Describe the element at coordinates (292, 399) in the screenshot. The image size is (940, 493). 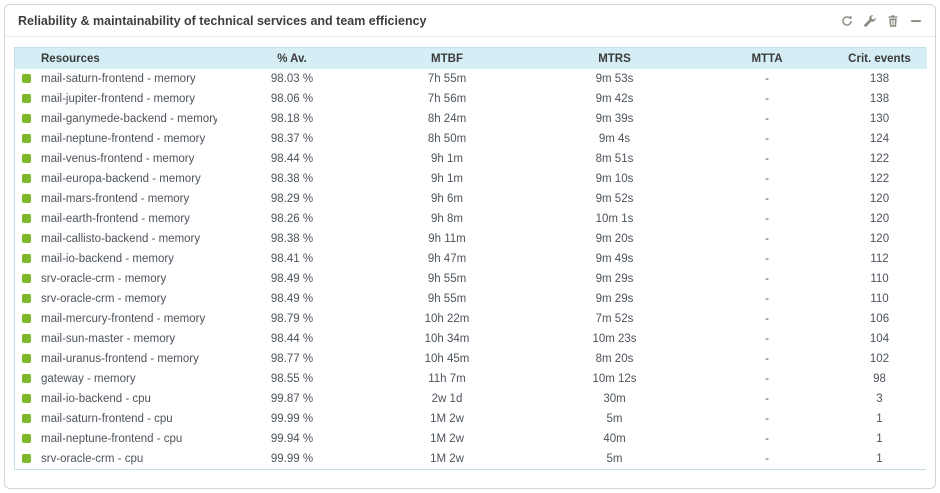
I see `cell-availability: 99.87 %` at that location.